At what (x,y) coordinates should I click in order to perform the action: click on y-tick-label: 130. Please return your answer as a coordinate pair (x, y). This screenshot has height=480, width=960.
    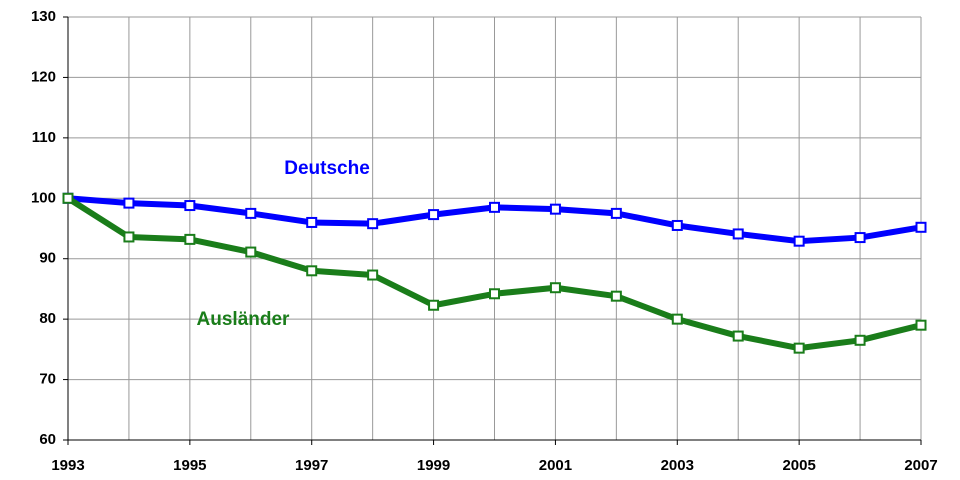
    Looking at the image, I should click on (43, 16).